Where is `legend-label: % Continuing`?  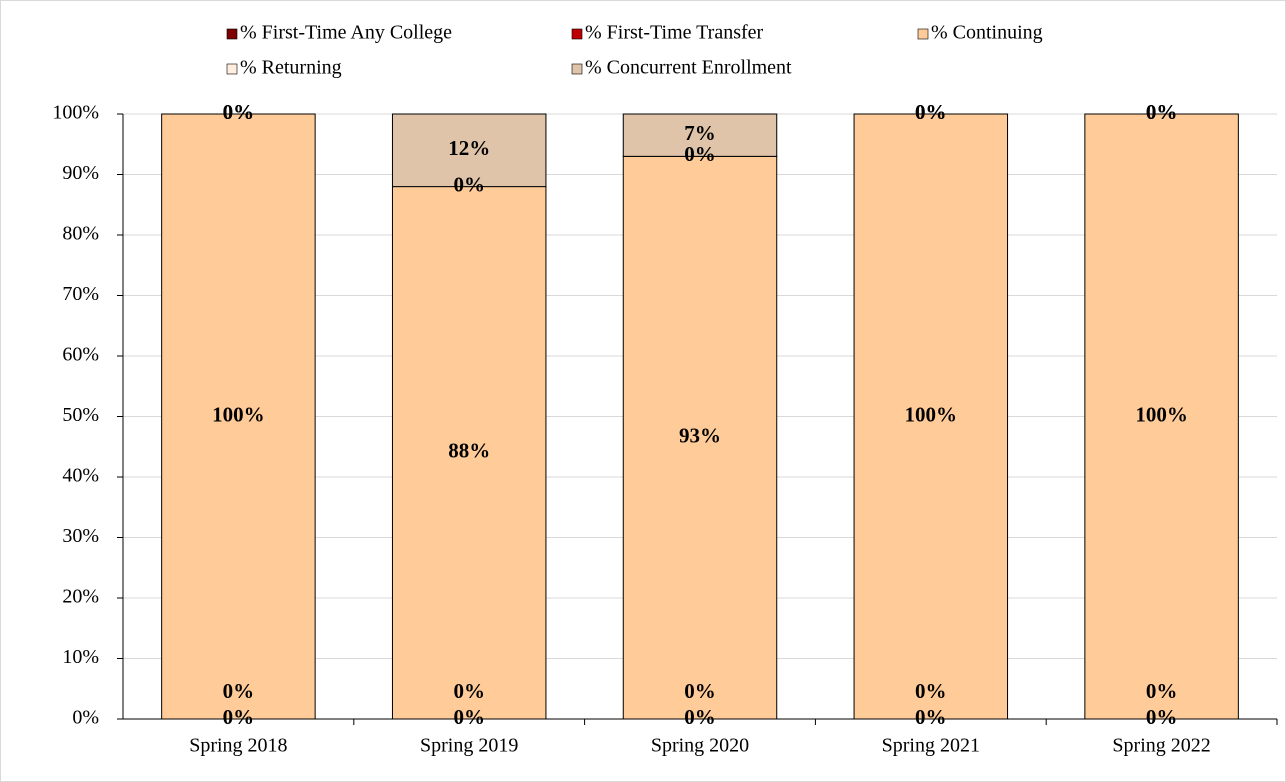
legend-label: % Continuing is located at coordinates (987, 33).